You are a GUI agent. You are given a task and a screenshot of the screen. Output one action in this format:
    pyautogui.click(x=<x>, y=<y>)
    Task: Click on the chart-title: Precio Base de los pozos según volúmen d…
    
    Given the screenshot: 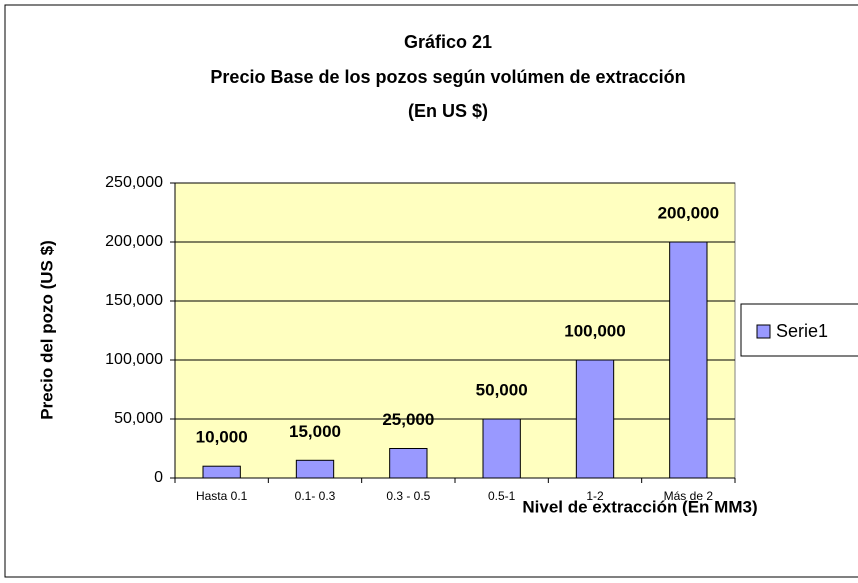 What is the action you would take?
    pyautogui.click(x=447, y=77)
    